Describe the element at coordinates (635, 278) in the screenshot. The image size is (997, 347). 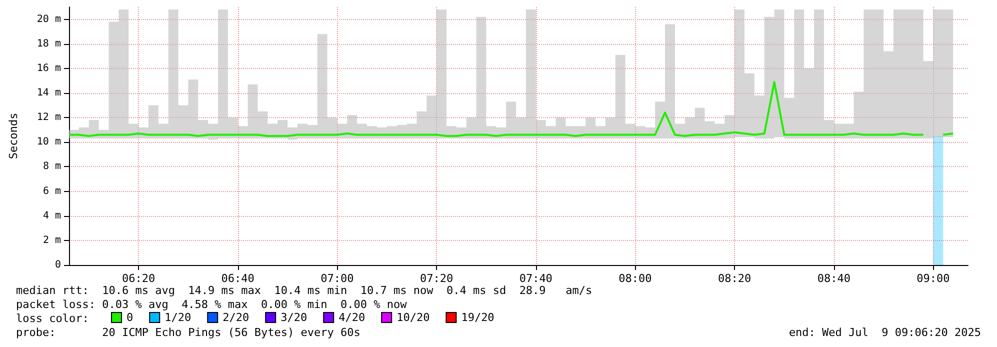
I see `x-tick-label: 08:00` at that location.